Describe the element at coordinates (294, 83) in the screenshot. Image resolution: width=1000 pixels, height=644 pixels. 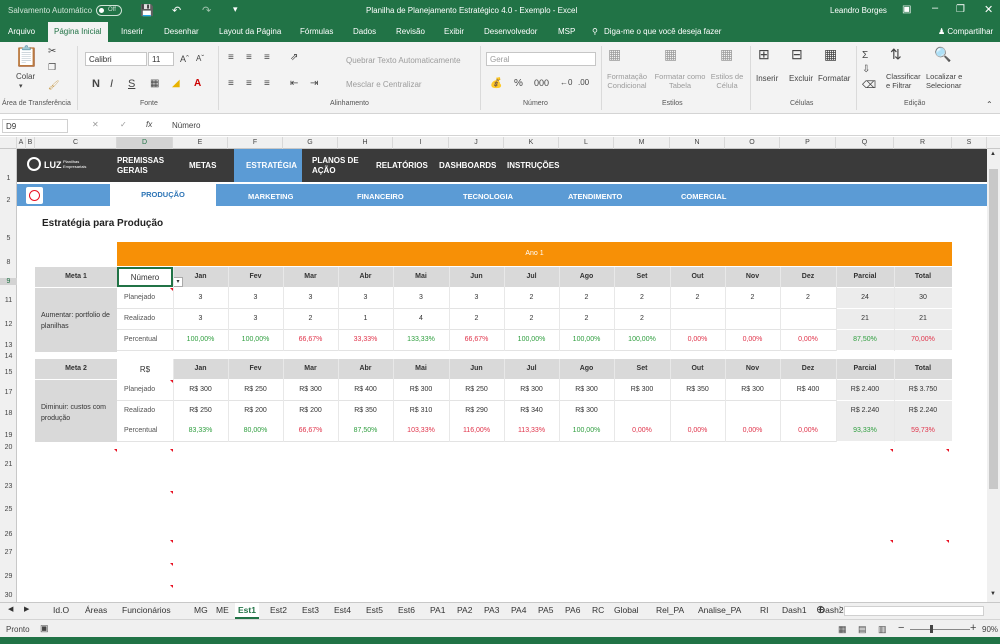
I see `decrease-indent-icon: ⇤` at that location.